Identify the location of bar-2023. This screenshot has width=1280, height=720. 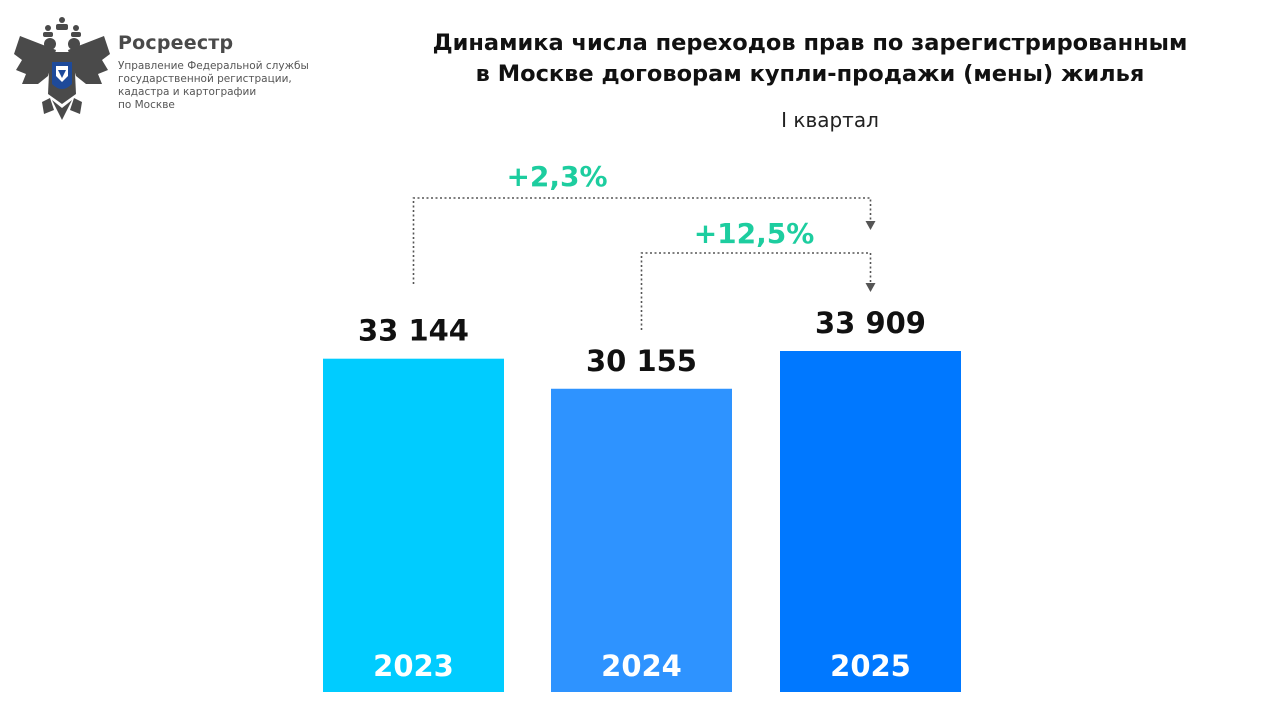
(413, 525).